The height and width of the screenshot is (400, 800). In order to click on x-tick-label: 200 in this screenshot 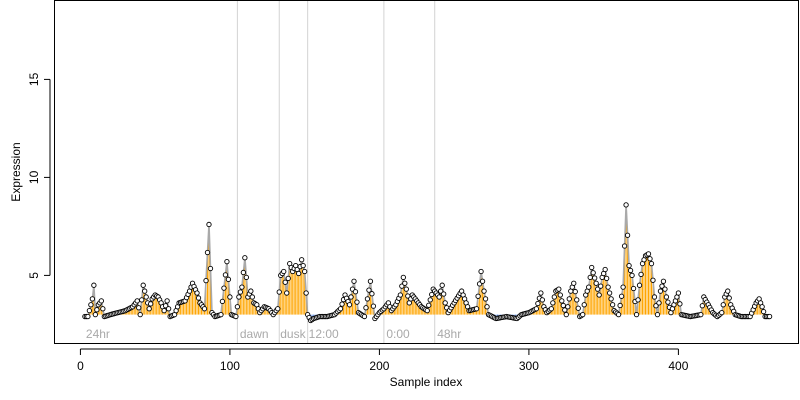, I will do `click(379, 366)`.